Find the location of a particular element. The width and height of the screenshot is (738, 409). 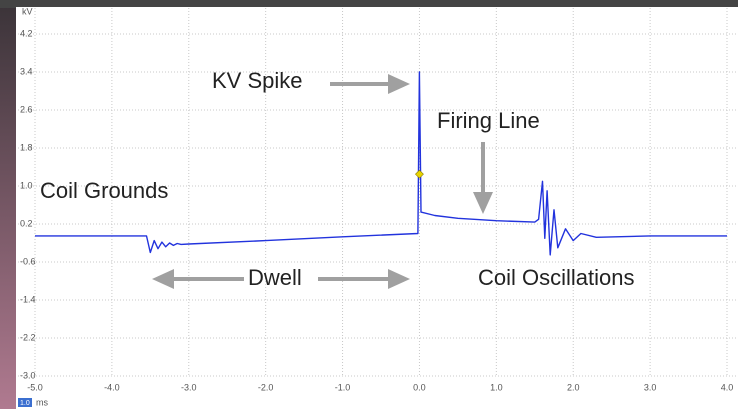

top-edge is located at coordinates (369, 4).